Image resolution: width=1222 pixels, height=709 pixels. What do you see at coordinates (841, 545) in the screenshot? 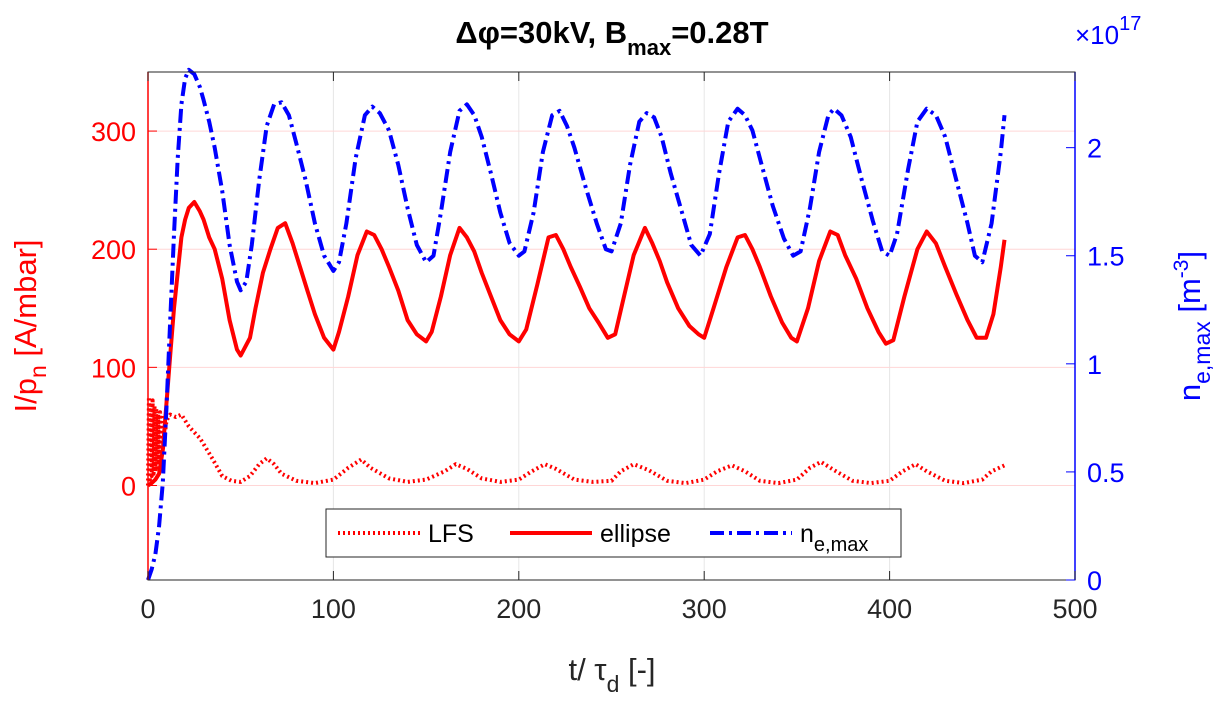
I see `legend-ne-subscript: e,max` at bounding box center [841, 545].